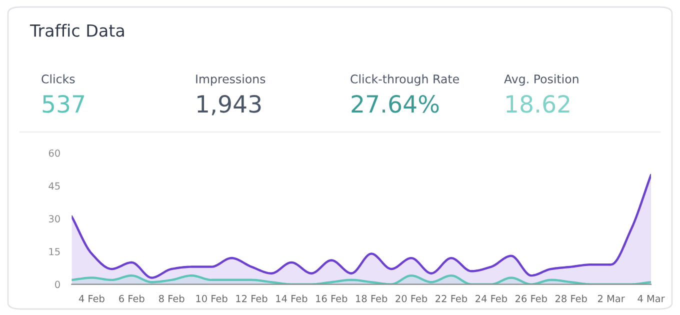  What do you see at coordinates (538, 103) in the screenshot?
I see `text: 18.62` at bounding box center [538, 103].